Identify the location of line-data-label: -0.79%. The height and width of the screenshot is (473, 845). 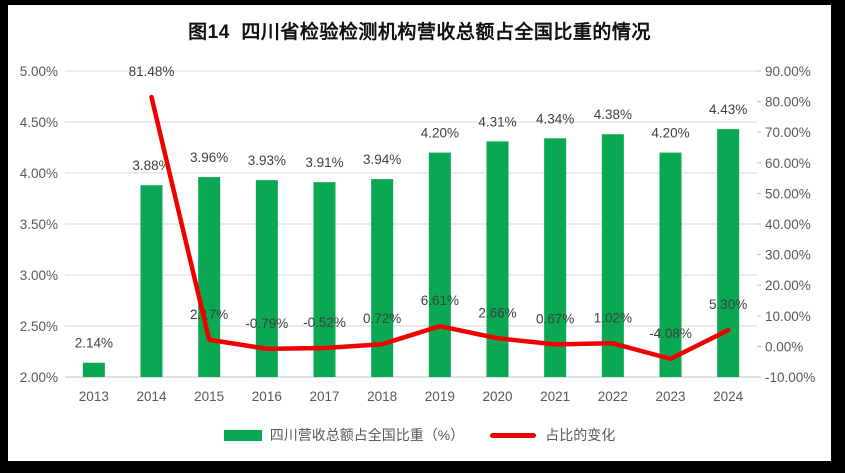
(266, 323).